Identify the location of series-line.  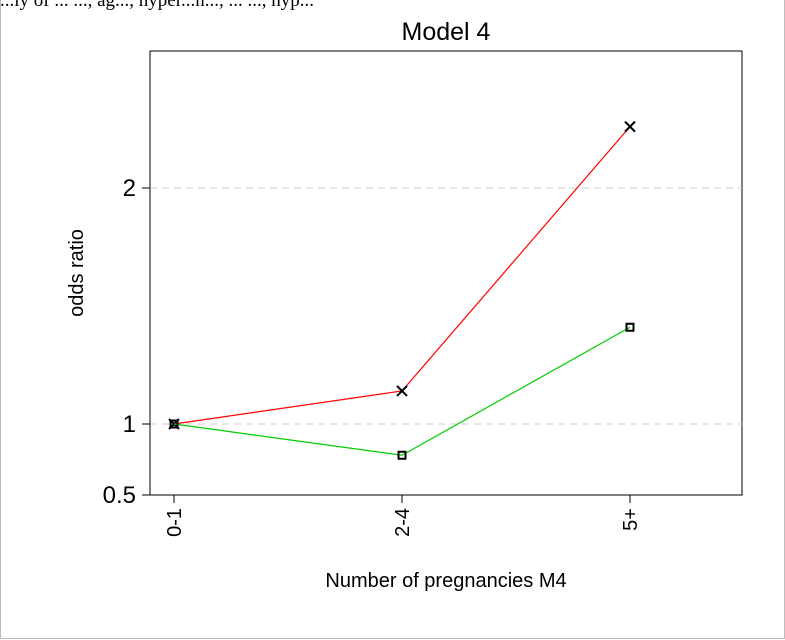
(402, 391).